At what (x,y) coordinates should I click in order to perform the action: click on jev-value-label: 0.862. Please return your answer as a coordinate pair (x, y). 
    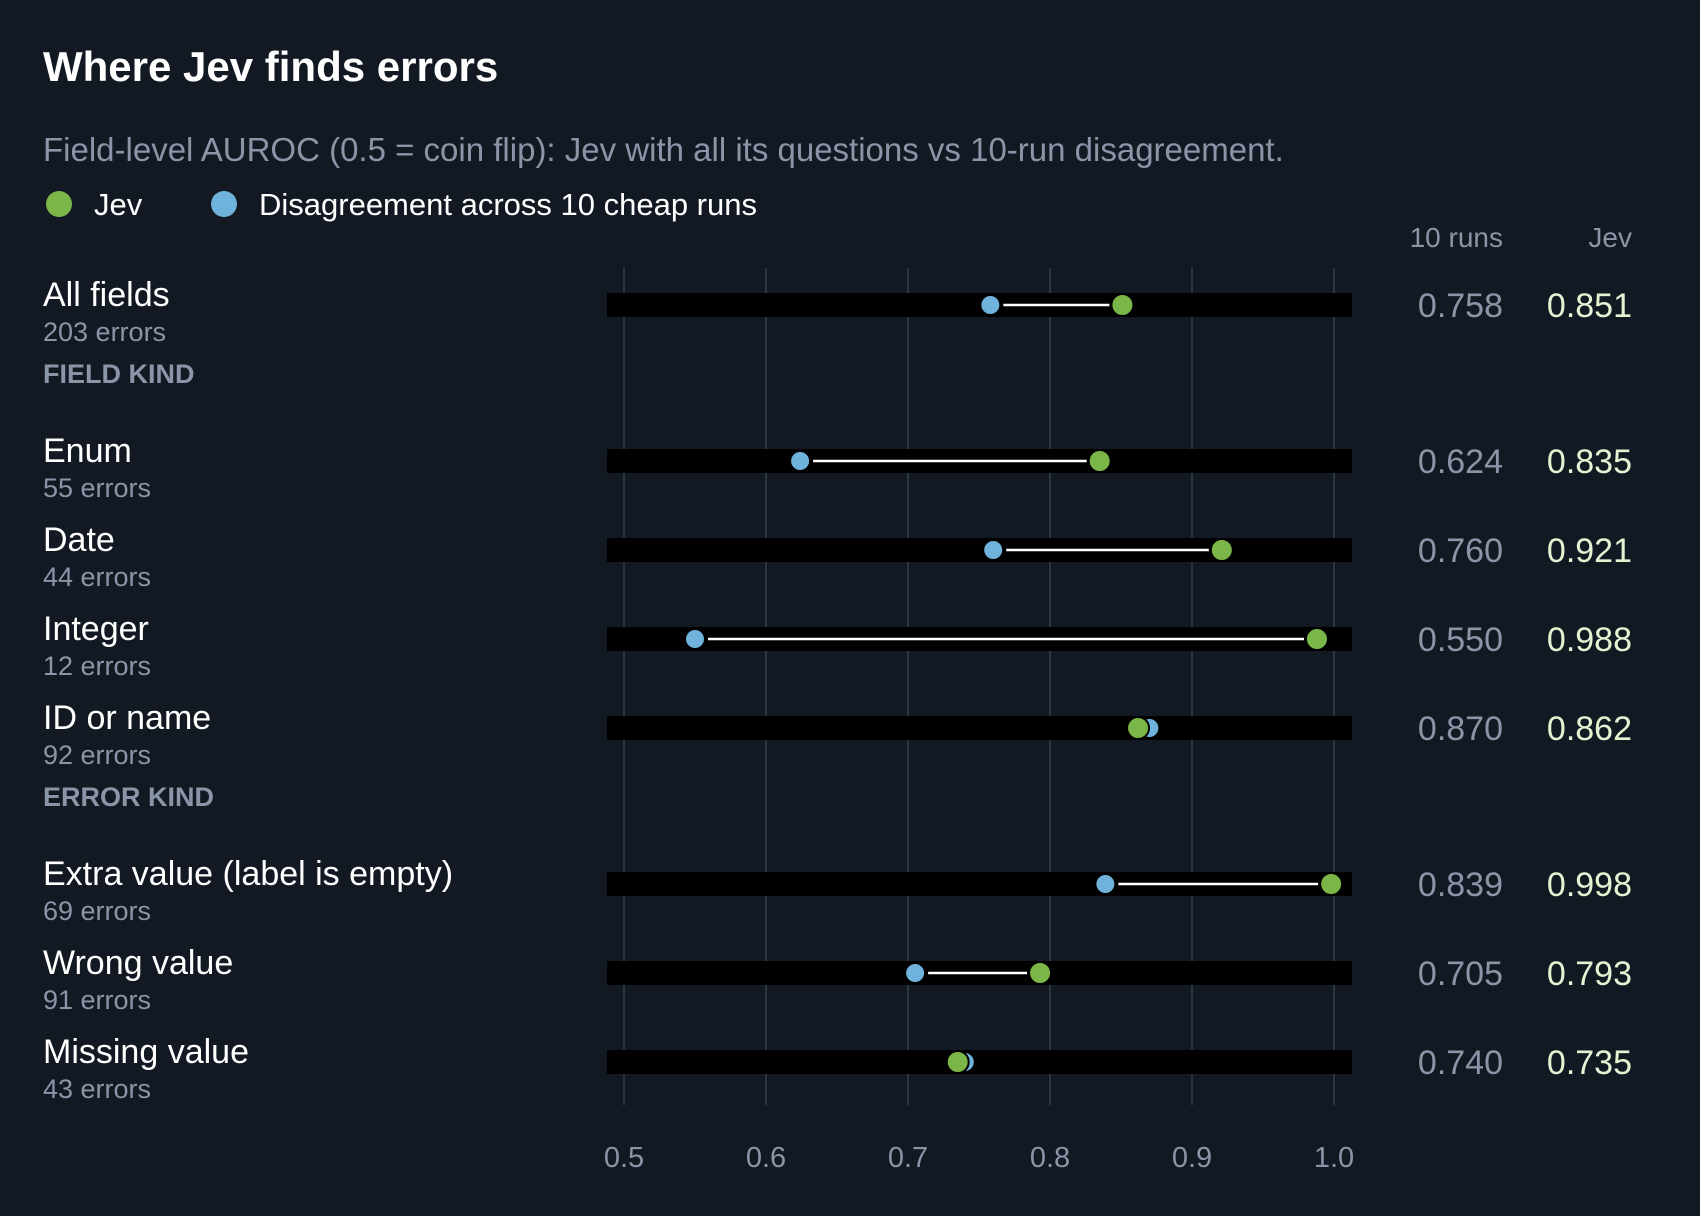
    Looking at the image, I should click on (1589, 729).